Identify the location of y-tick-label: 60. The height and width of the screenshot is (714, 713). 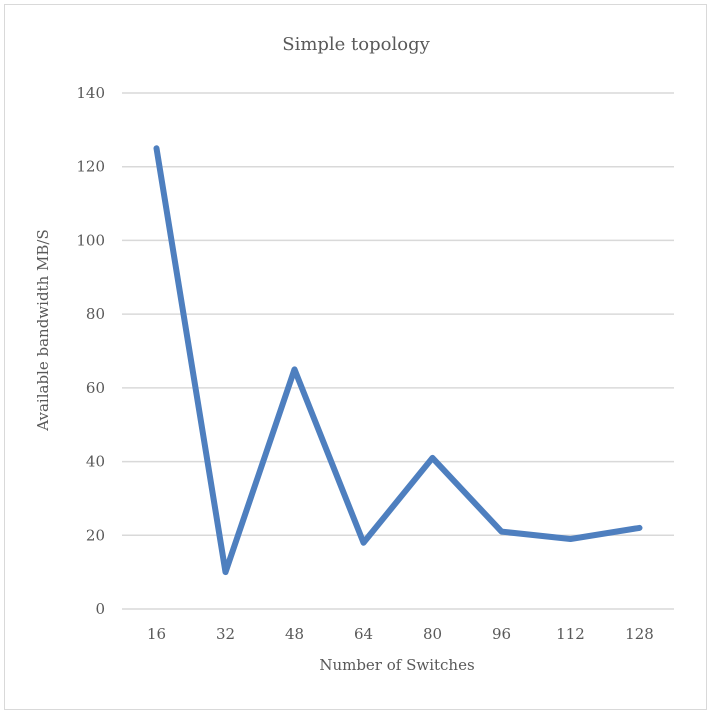
(95, 388).